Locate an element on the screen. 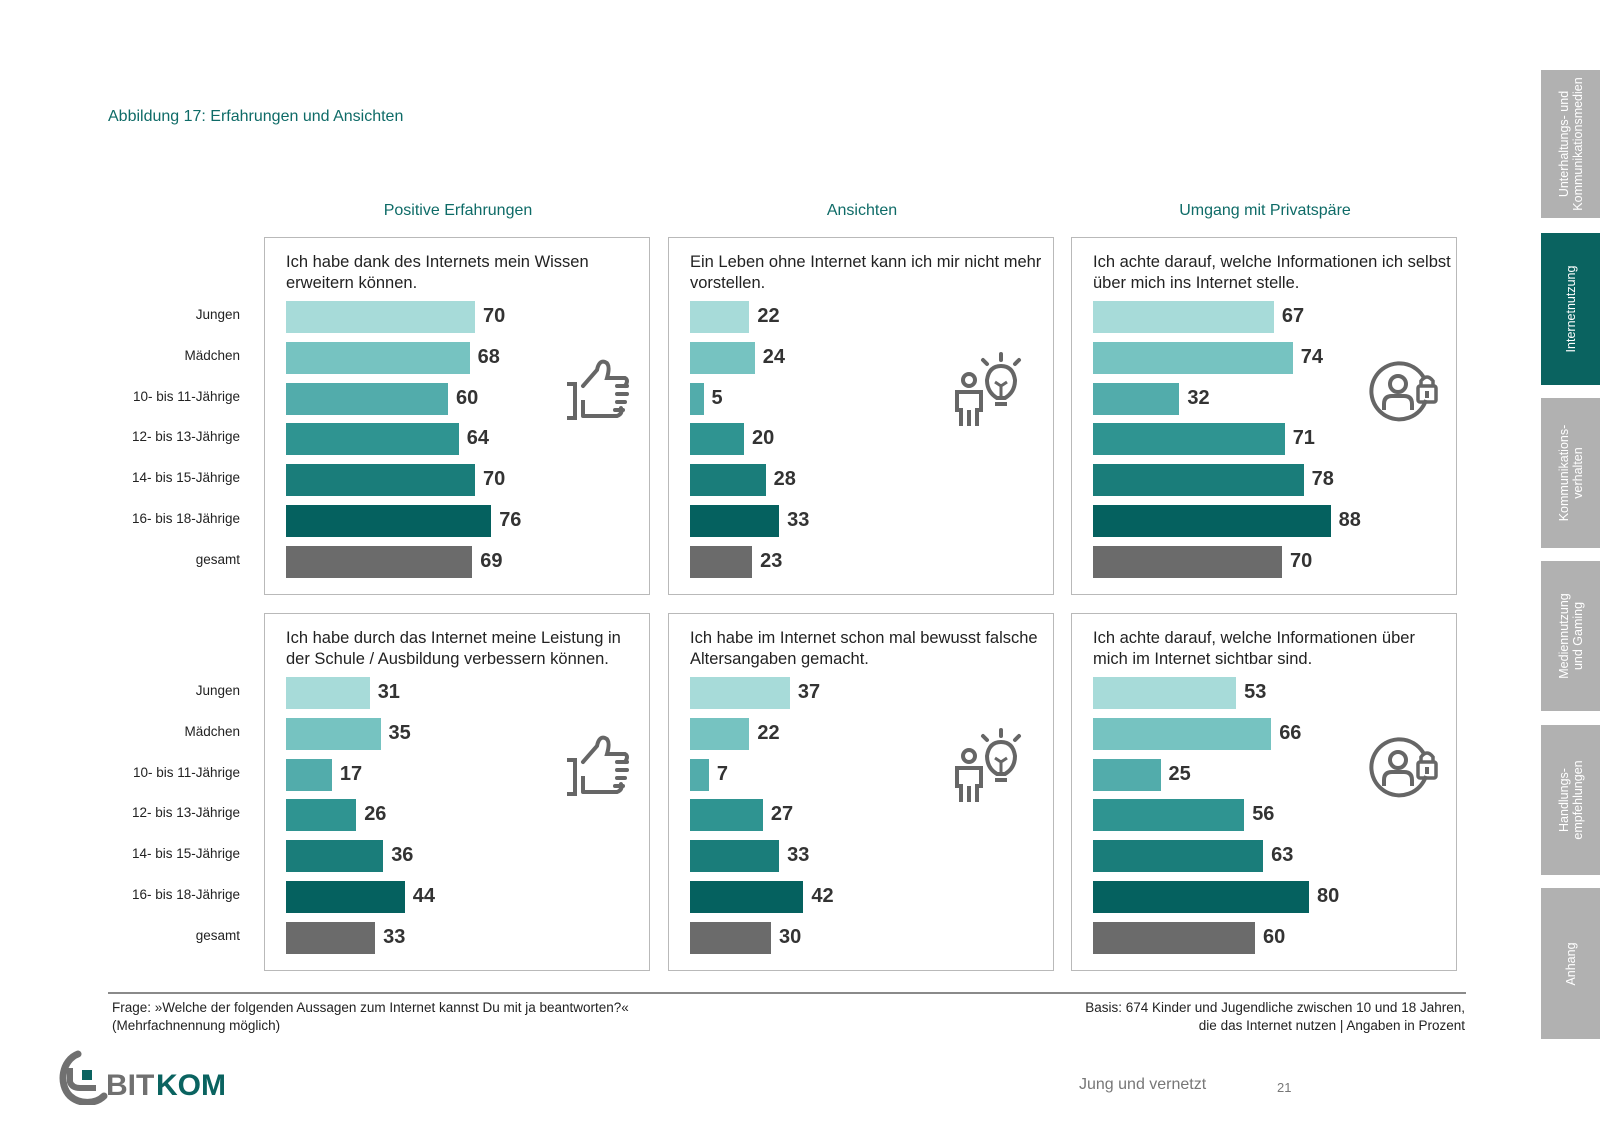 This screenshot has height=1131, width=1600. column-header-positive: Positive Erfahrungen is located at coordinates (458, 210).